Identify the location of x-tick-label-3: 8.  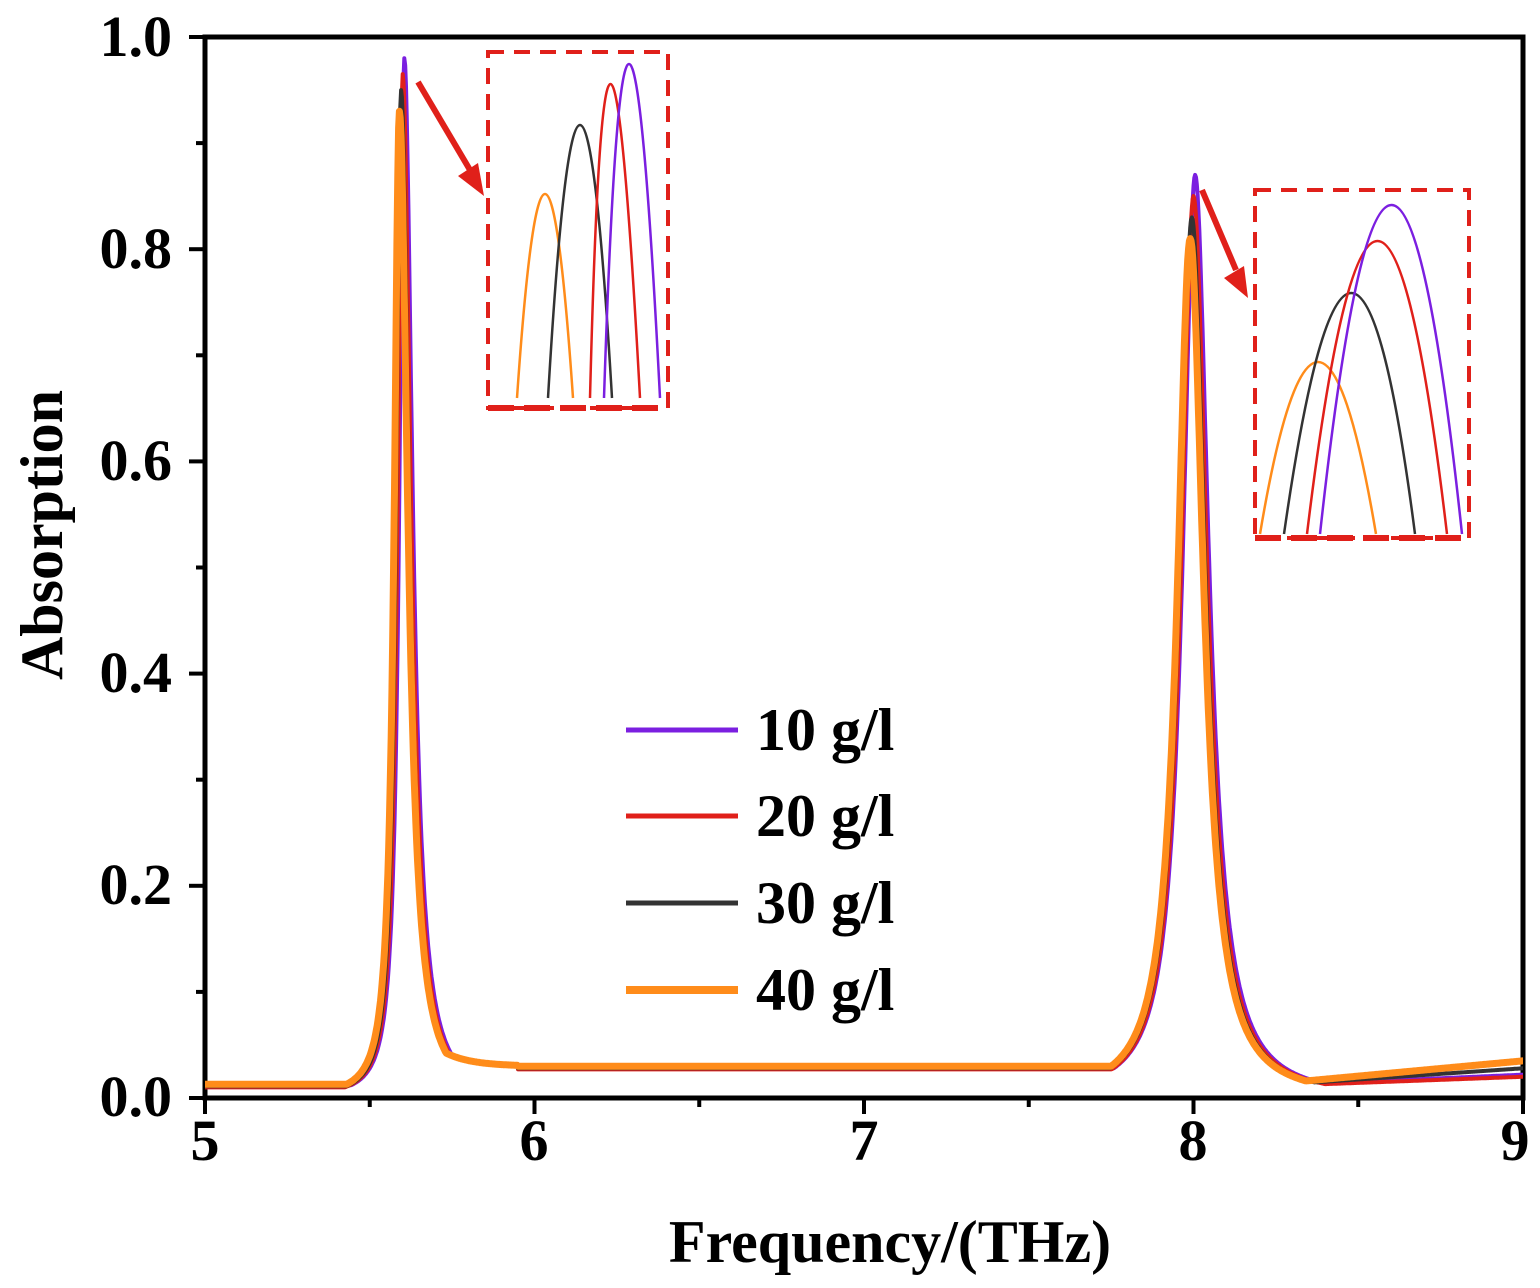
(1193, 1140).